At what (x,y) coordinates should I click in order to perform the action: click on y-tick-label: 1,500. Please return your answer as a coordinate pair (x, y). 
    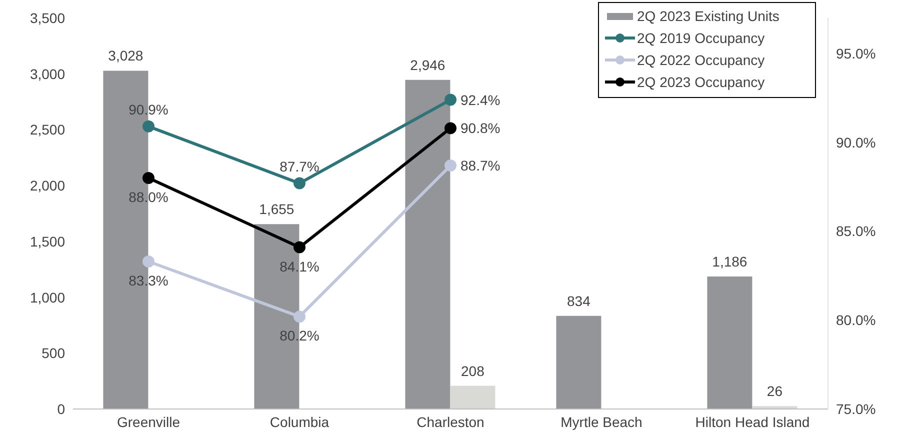
    Looking at the image, I should click on (48, 241).